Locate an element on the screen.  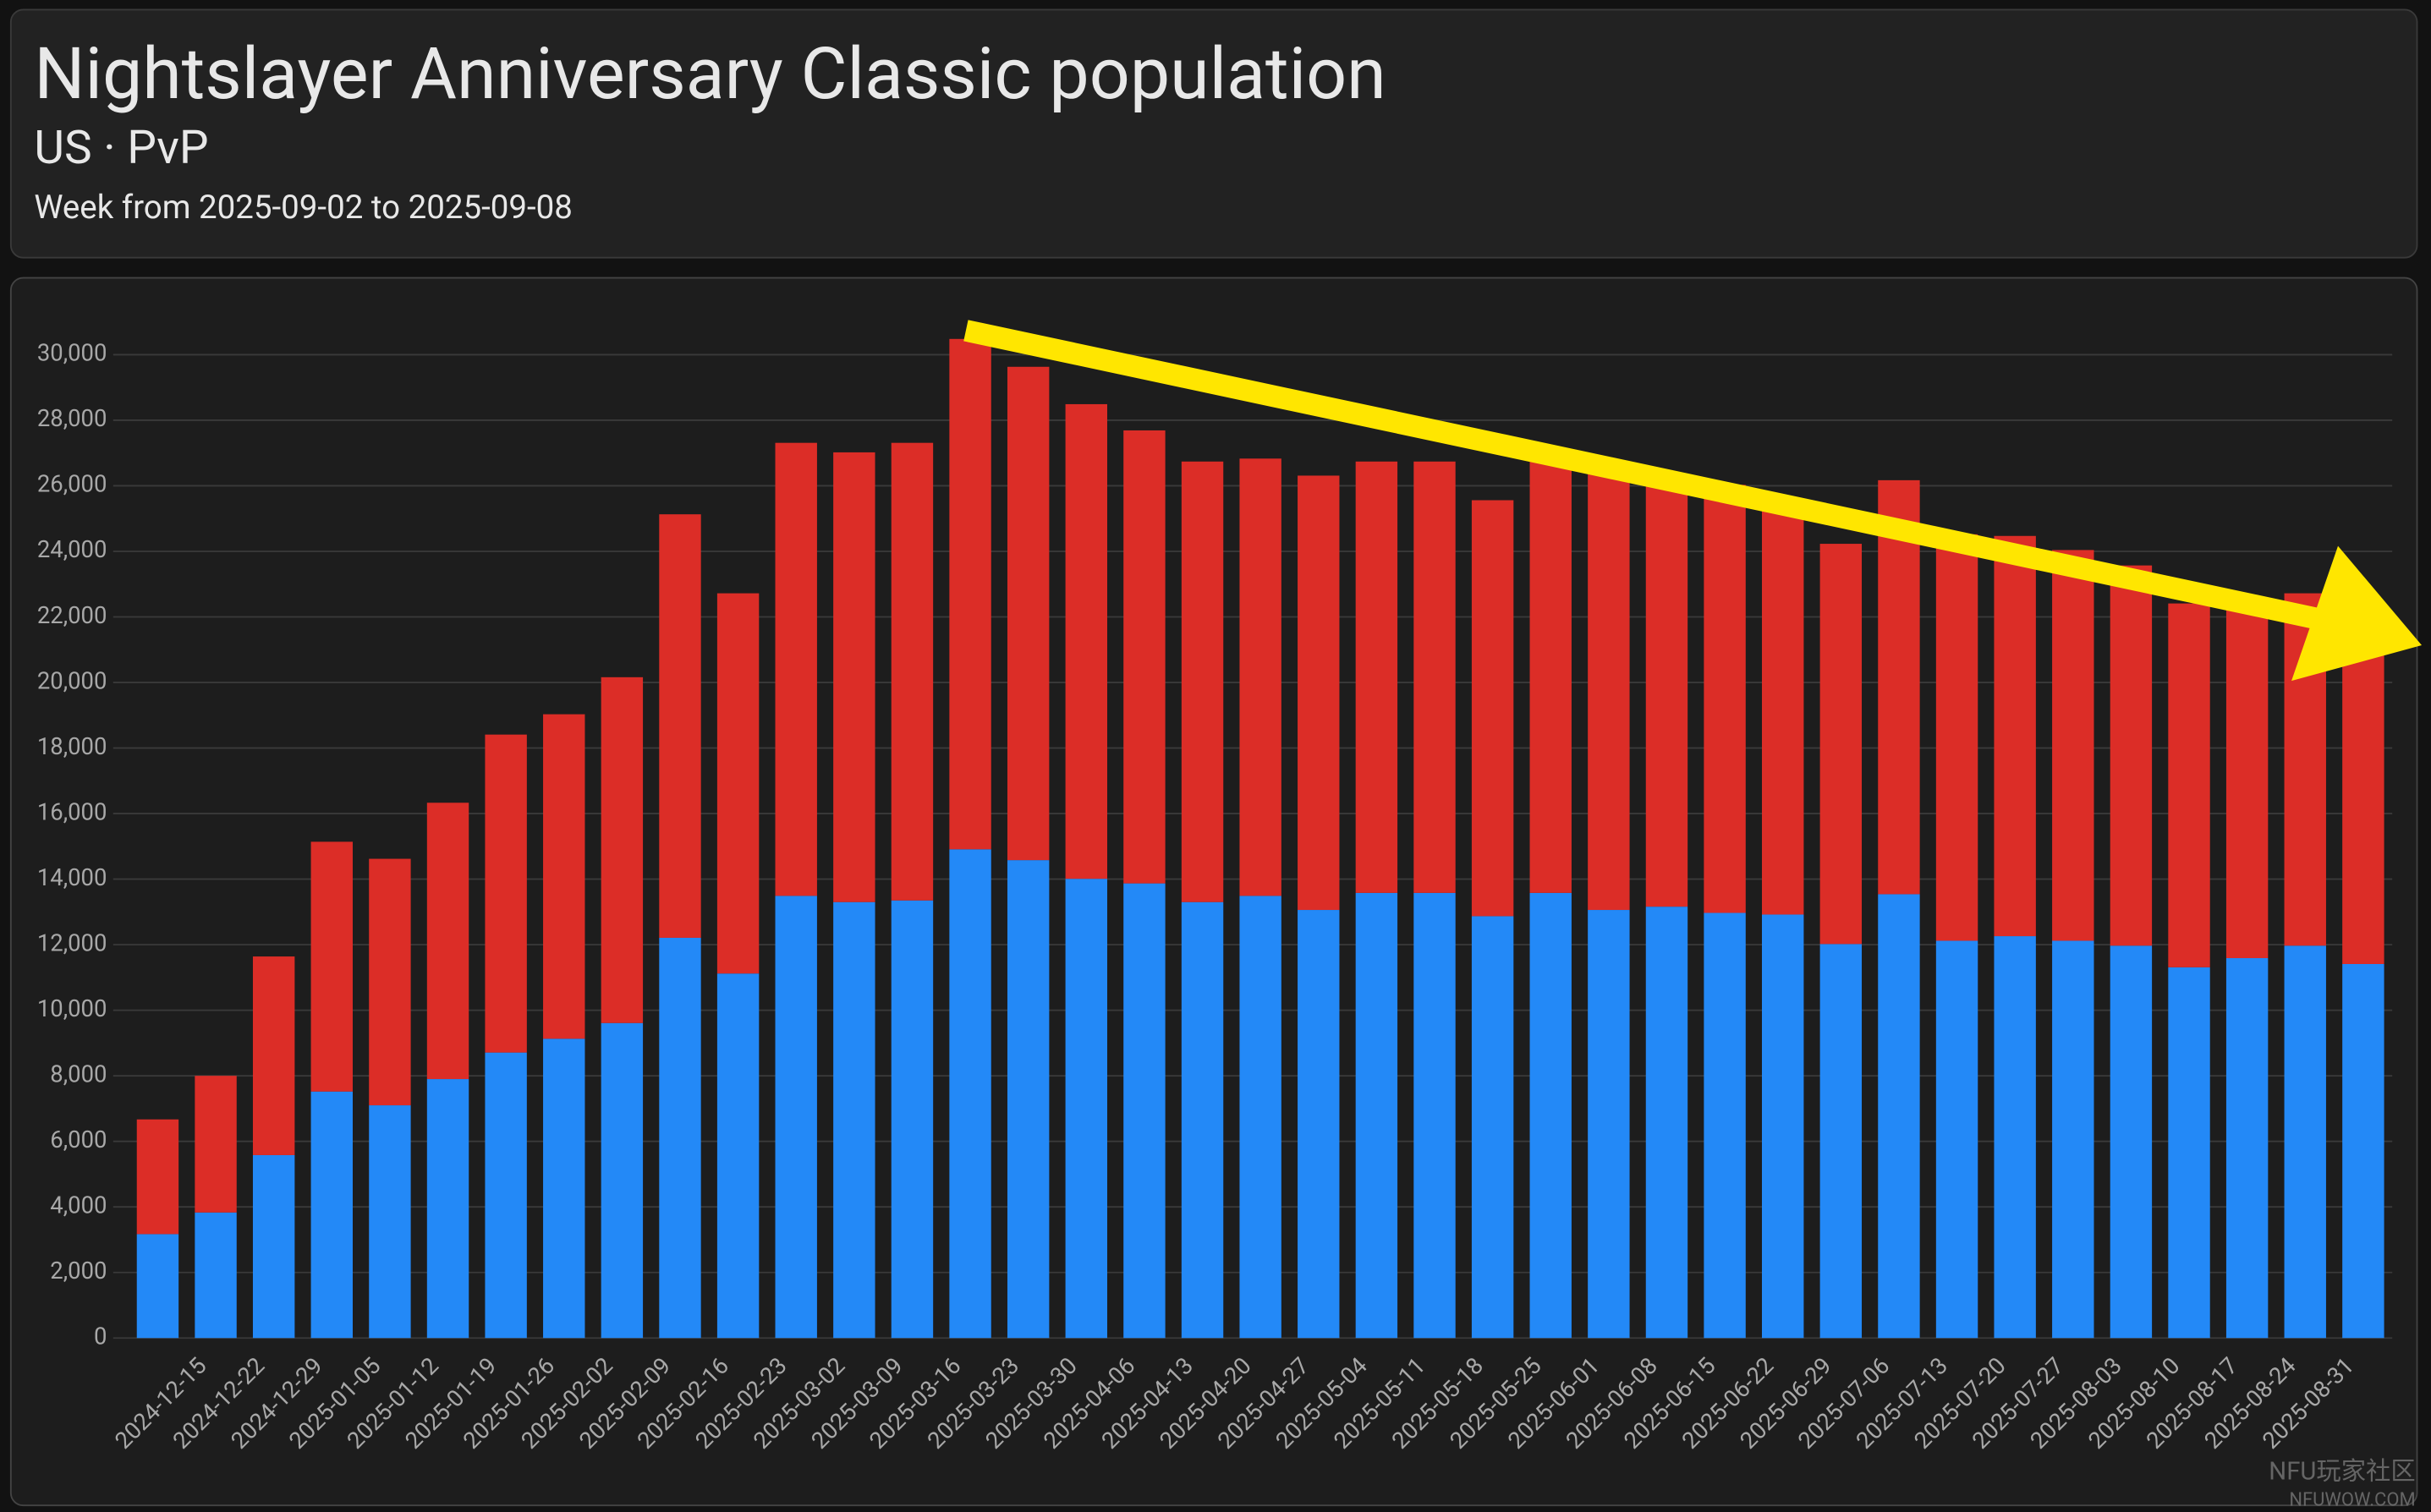
y-tick-label: 26,000 is located at coordinates (72, 484).